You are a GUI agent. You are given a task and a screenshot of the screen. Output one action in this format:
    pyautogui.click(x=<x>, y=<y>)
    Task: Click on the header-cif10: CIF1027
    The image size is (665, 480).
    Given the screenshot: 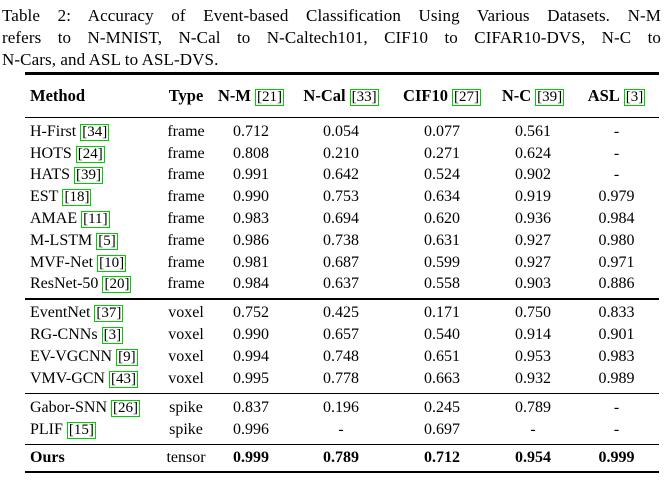 What is the action you would take?
    pyautogui.click(x=442, y=96)
    